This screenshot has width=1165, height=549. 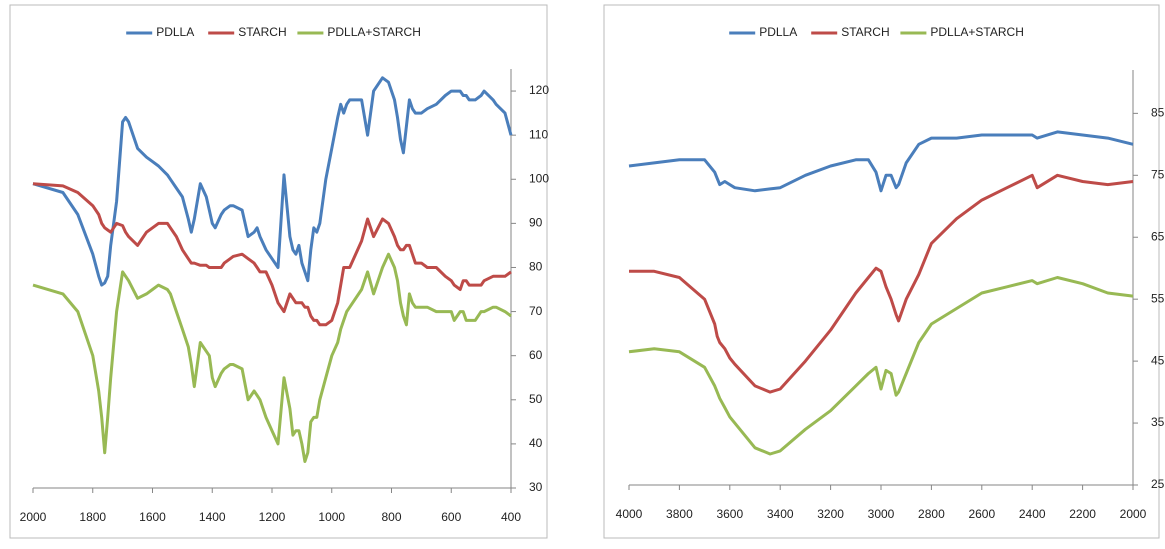 What do you see at coordinates (511, 517) in the screenshot?
I see `x-tick-label: 400` at bounding box center [511, 517].